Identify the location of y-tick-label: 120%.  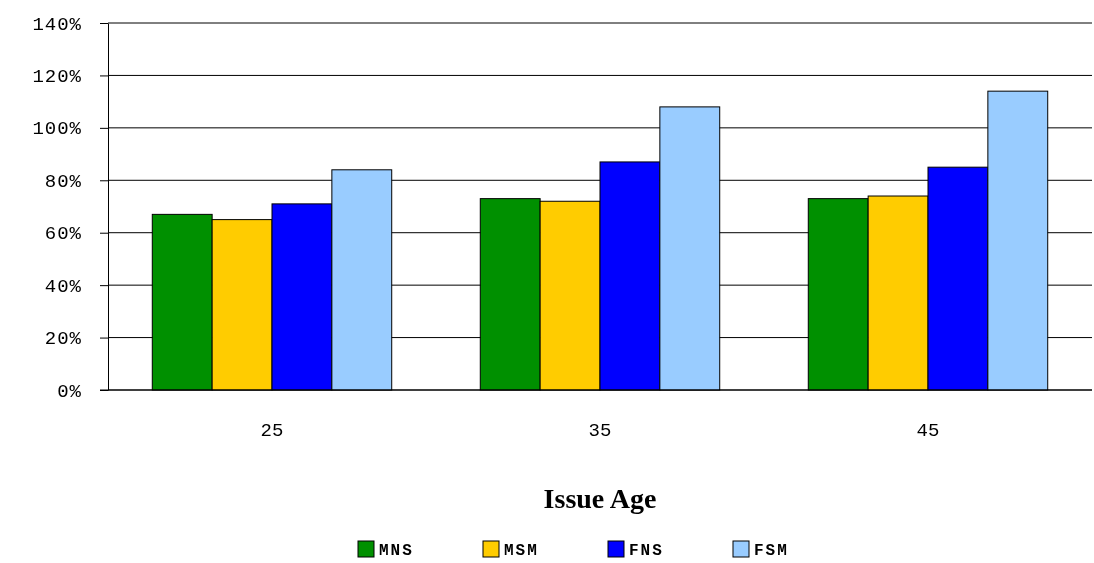
(57, 77).